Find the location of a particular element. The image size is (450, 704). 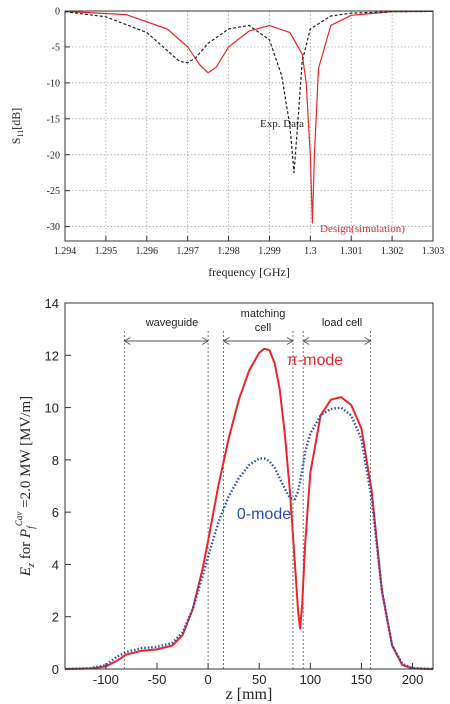

top-x-tick-label: 1.298 is located at coordinates (228, 251).